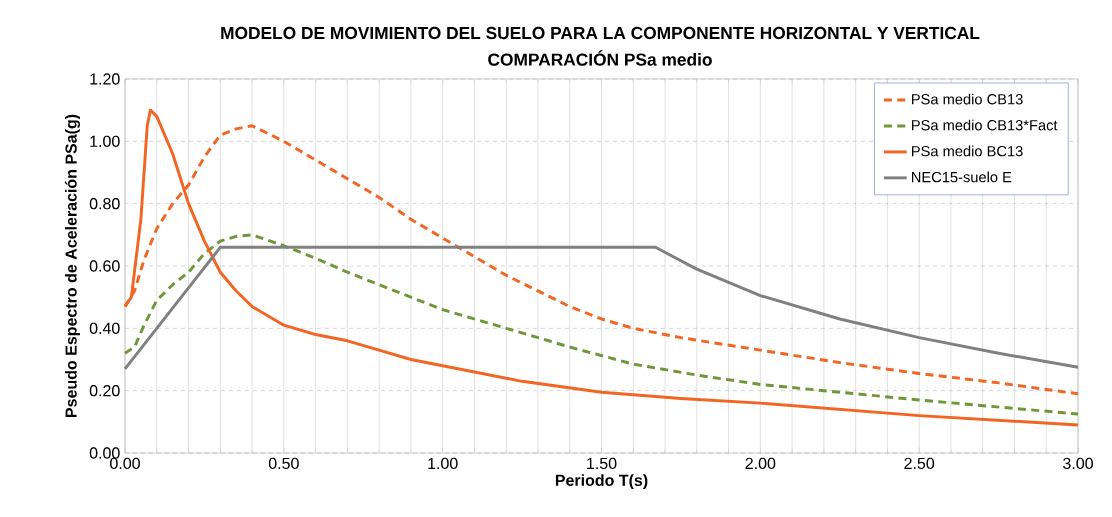 The width and height of the screenshot is (1112, 517). Describe the element at coordinates (600, 58) in the screenshot. I see `chart-subtitle: COMPARACIÓN PSa medio` at that location.